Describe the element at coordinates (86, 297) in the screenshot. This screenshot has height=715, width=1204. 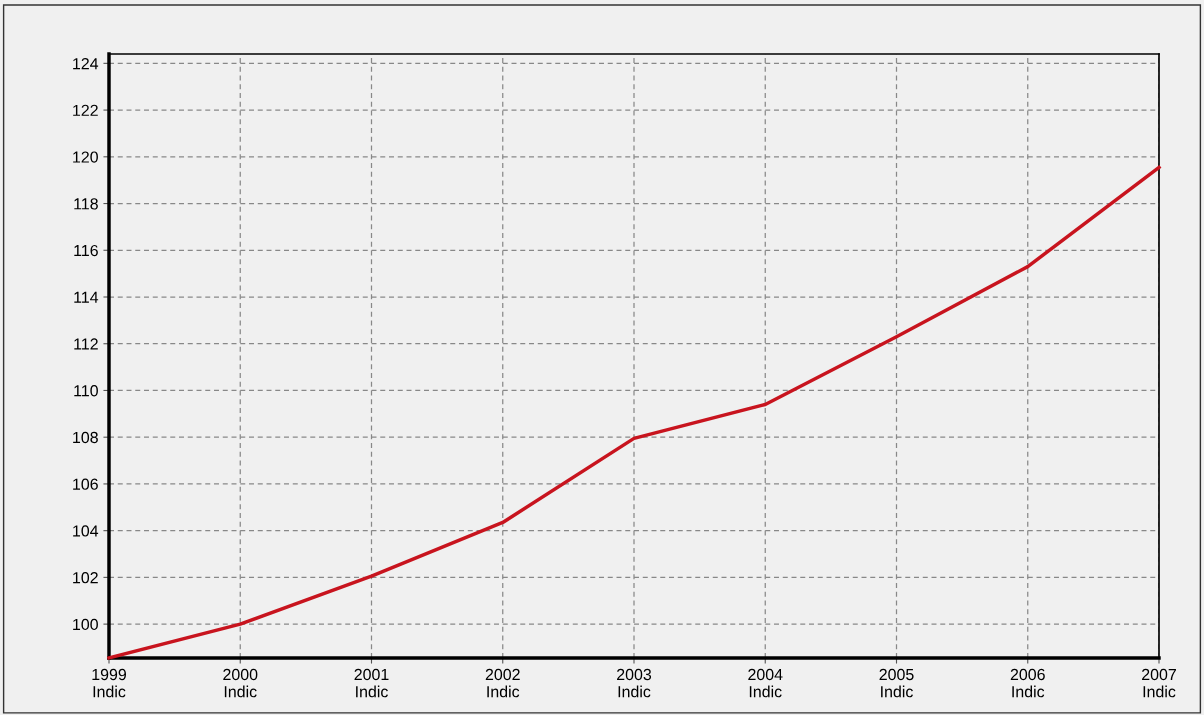
I see `y-tick-label: 114` at that location.